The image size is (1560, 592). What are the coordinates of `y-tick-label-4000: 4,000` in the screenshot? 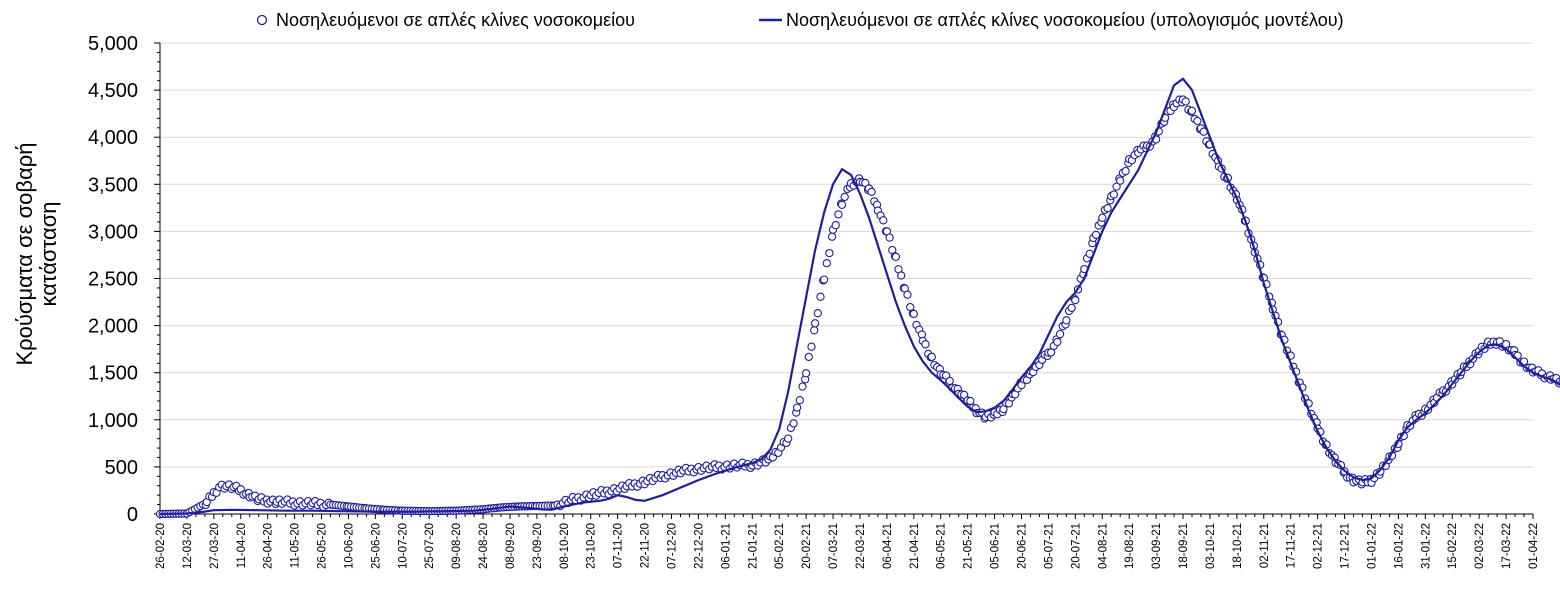 It's located at (113, 138).